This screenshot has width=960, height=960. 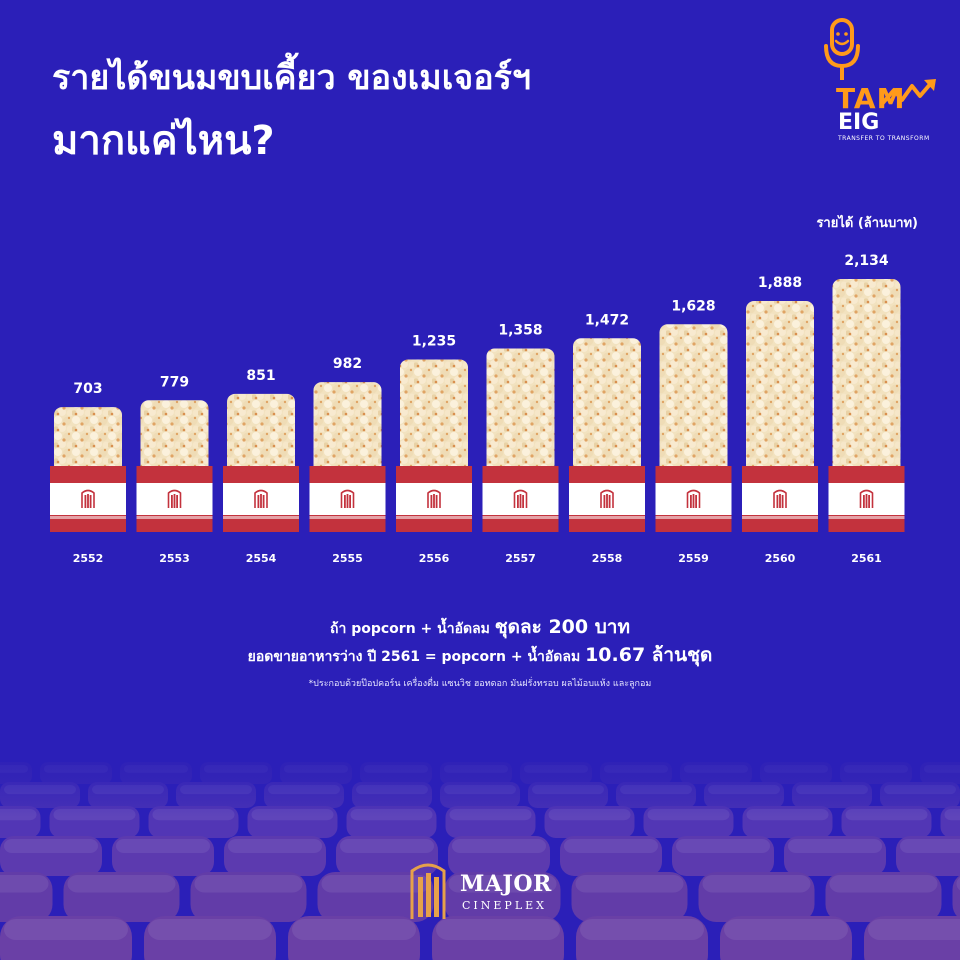 I want to click on major-cineplex-logo: MAJOR CINEPLEX, so click(x=488, y=890).